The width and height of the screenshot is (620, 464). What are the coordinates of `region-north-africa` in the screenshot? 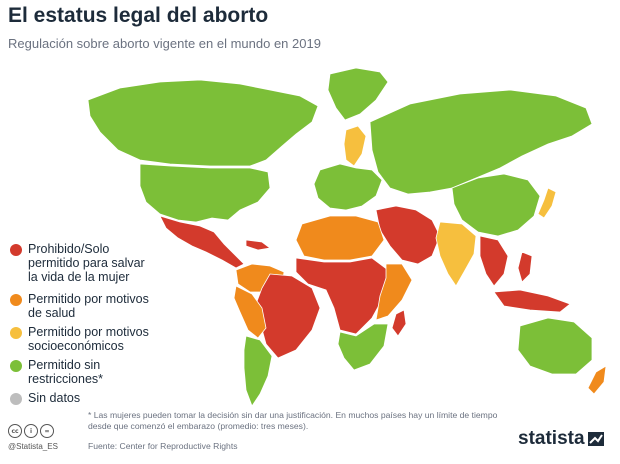 It's located at (340, 238).